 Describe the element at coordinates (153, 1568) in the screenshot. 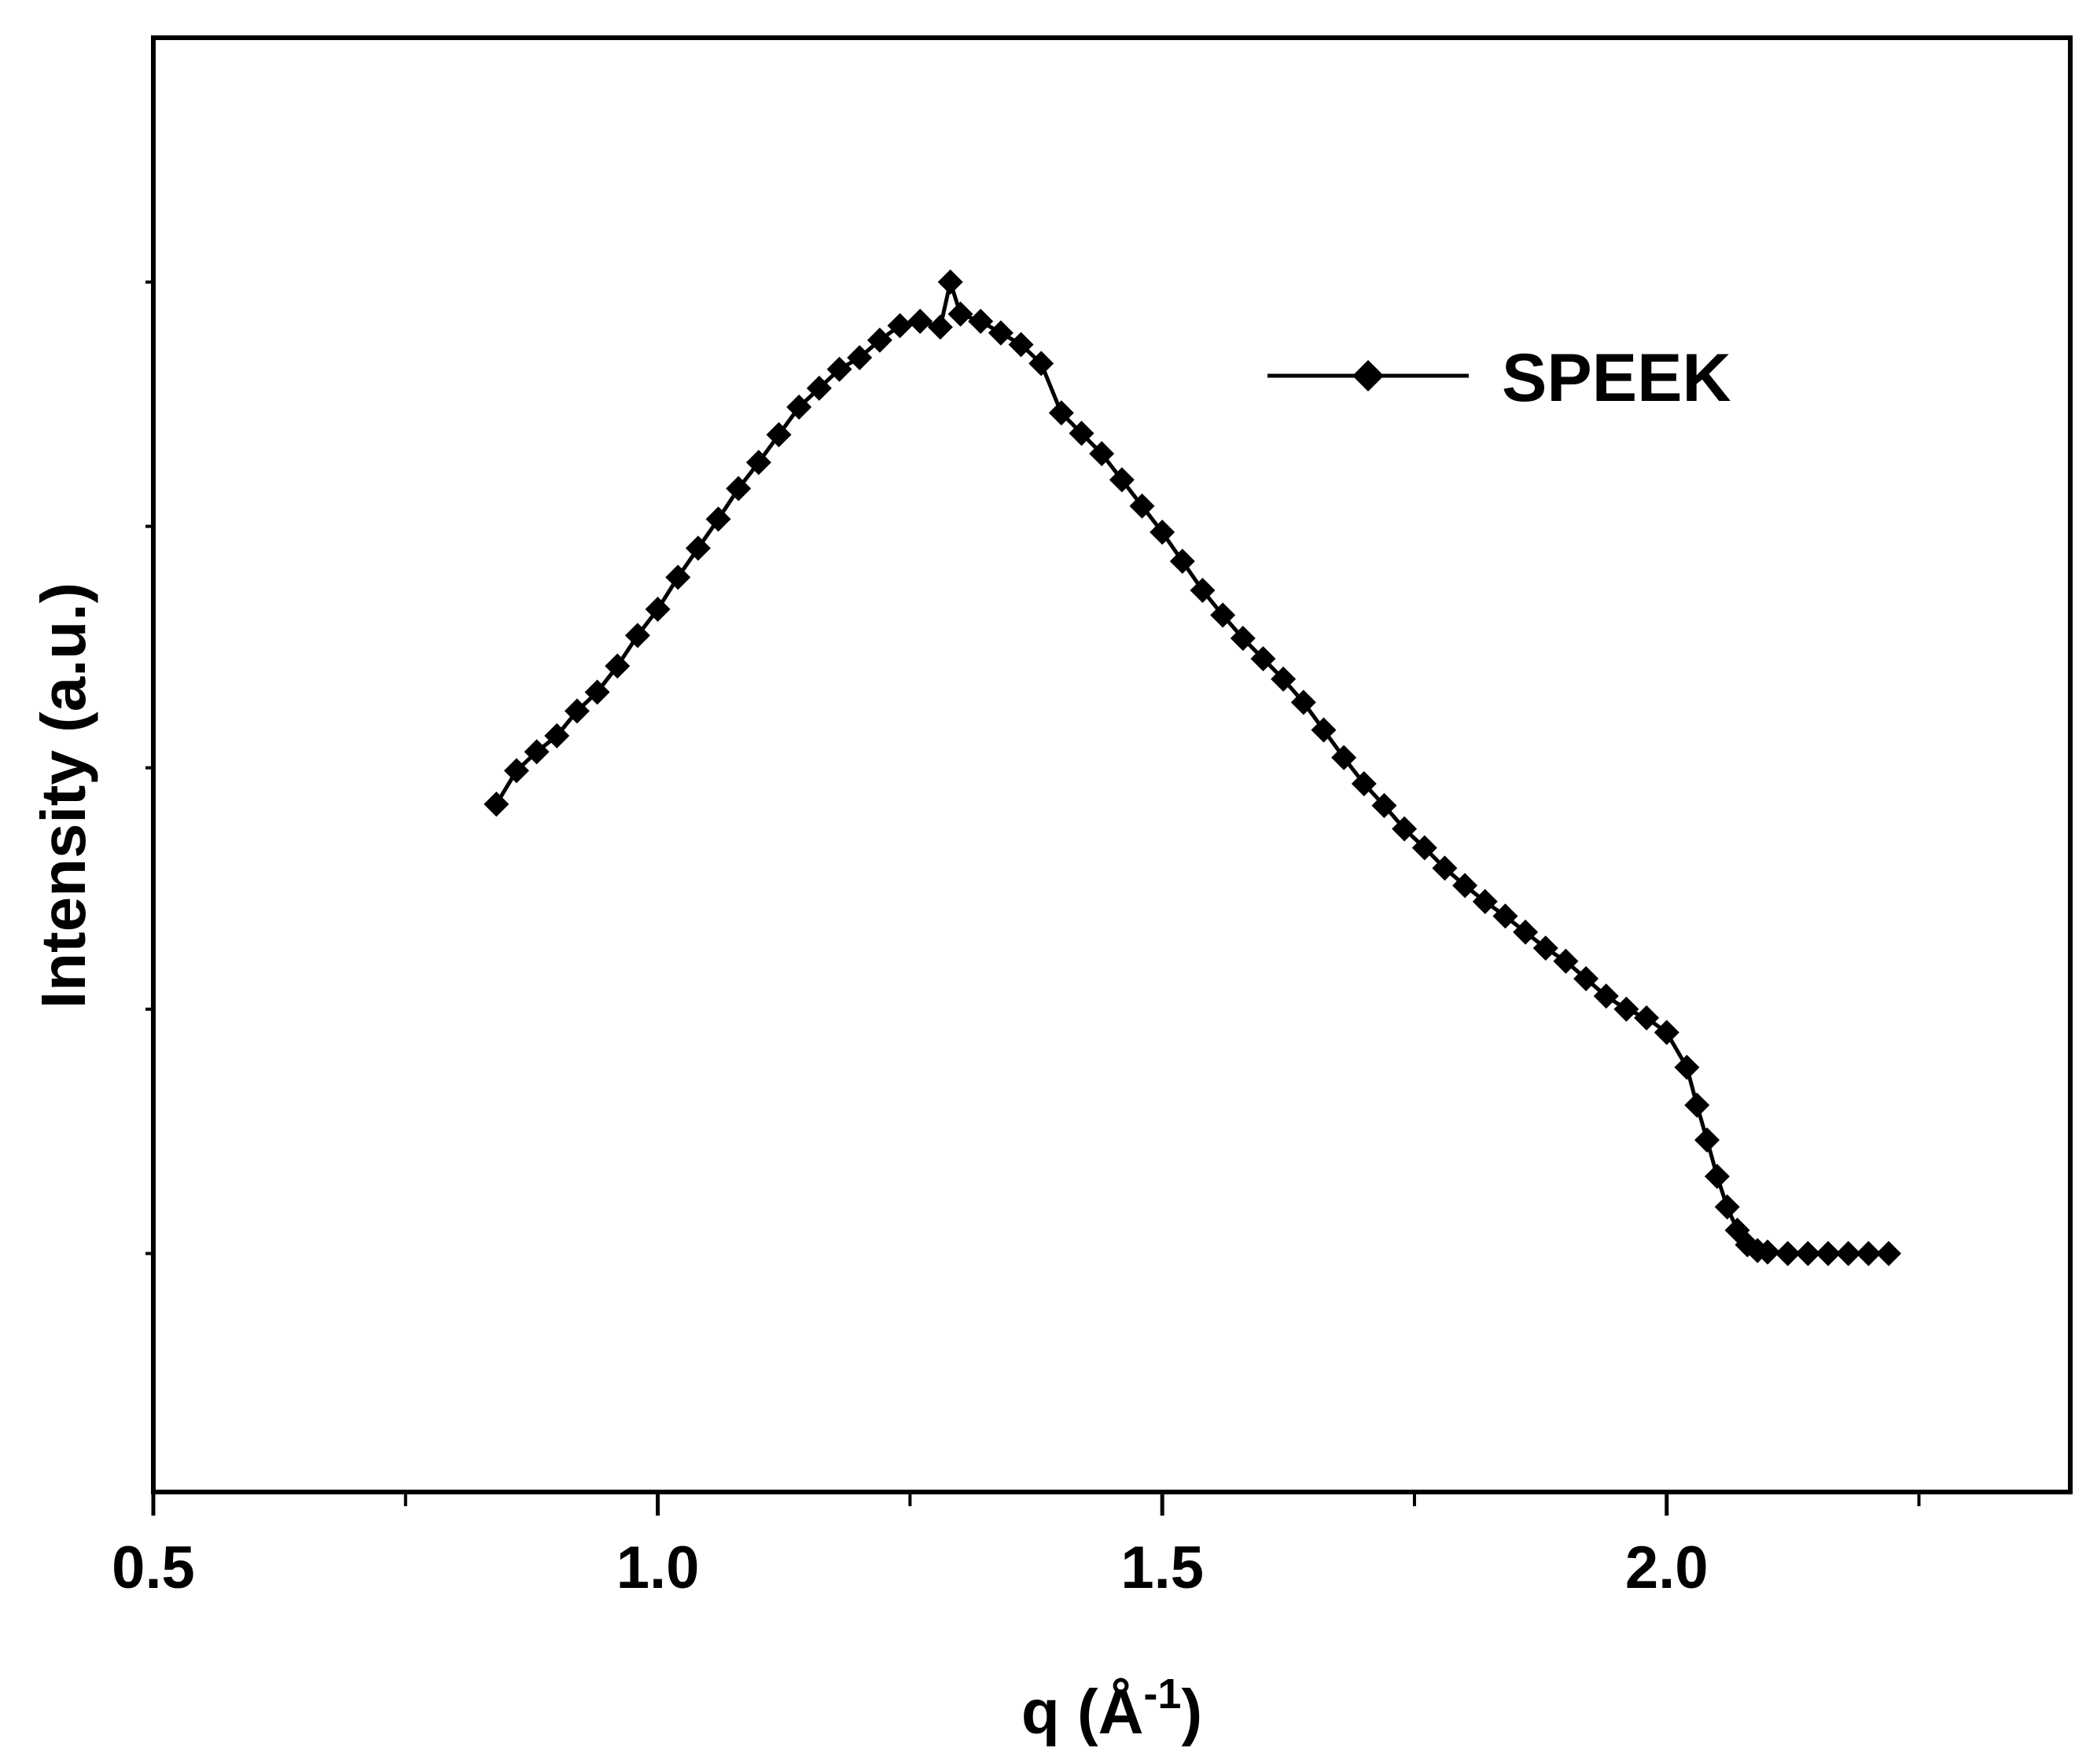

I see `x-tick-label: 0.5` at that location.